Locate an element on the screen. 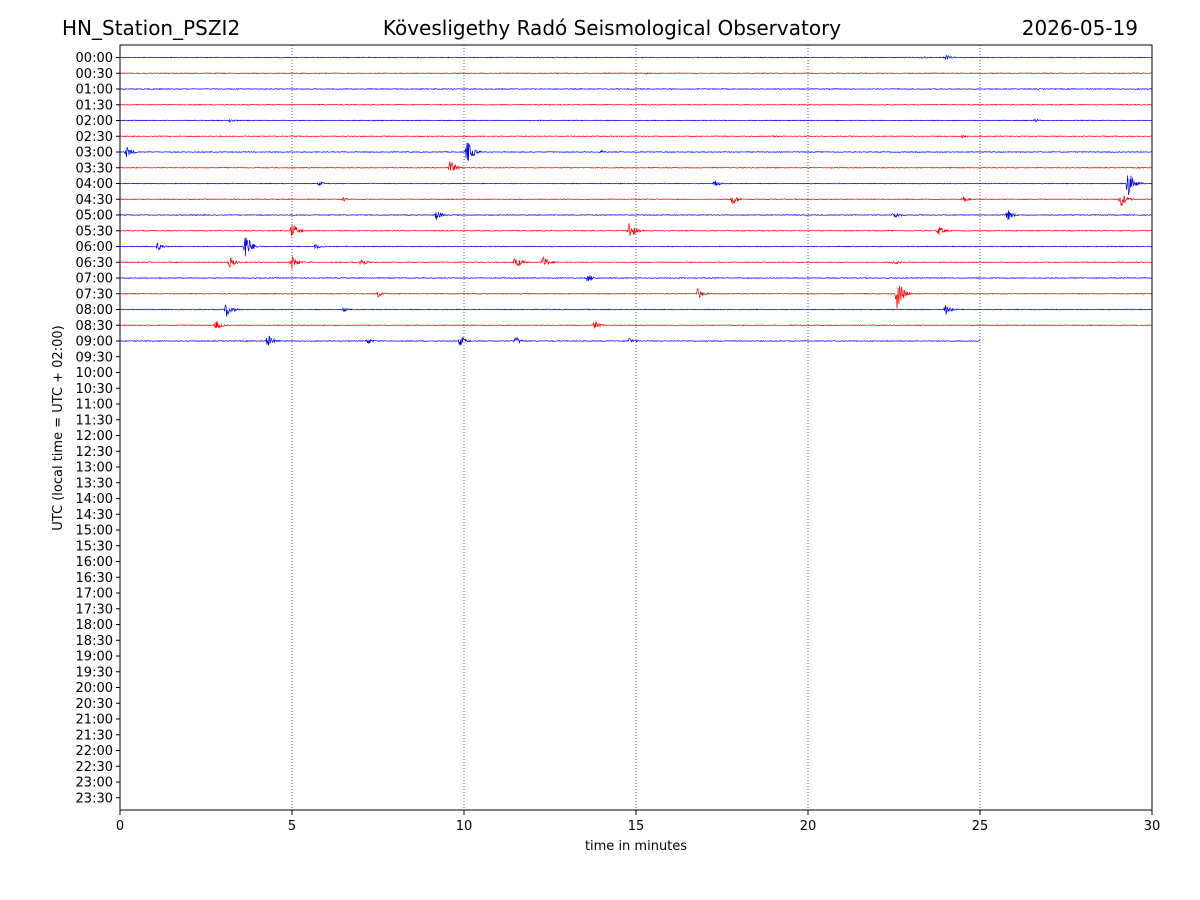  x-tick-label: 0 is located at coordinates (120, 826).